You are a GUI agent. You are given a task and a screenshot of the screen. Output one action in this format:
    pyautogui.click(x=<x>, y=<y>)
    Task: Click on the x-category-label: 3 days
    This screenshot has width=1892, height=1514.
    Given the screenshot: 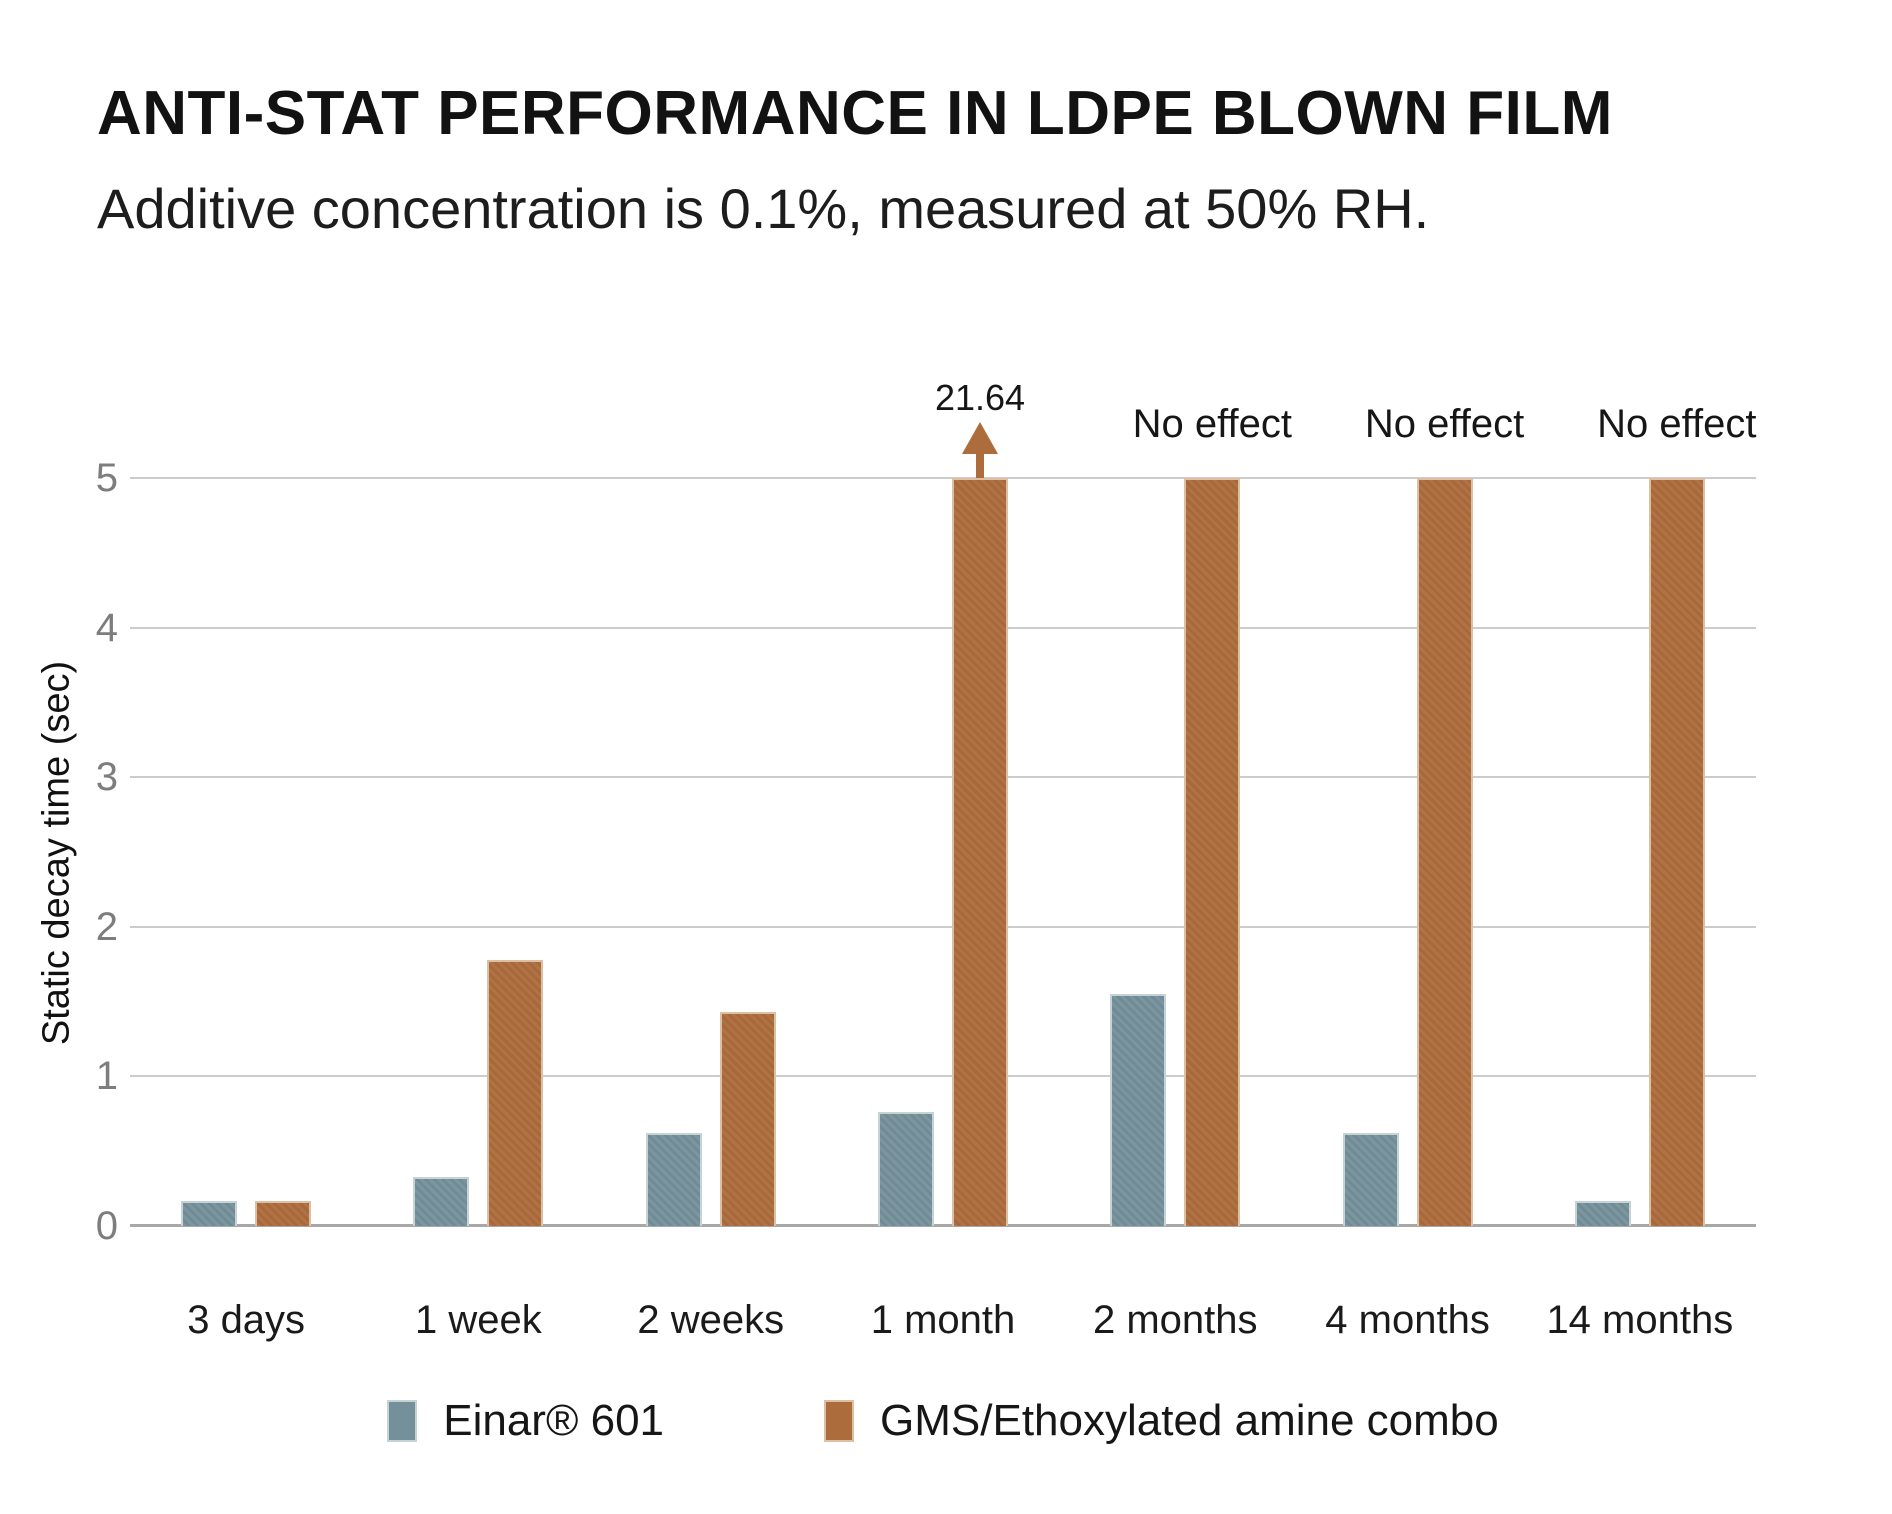 What is the action you would take?
    pyautogui.click(x=246, y=1320)
    